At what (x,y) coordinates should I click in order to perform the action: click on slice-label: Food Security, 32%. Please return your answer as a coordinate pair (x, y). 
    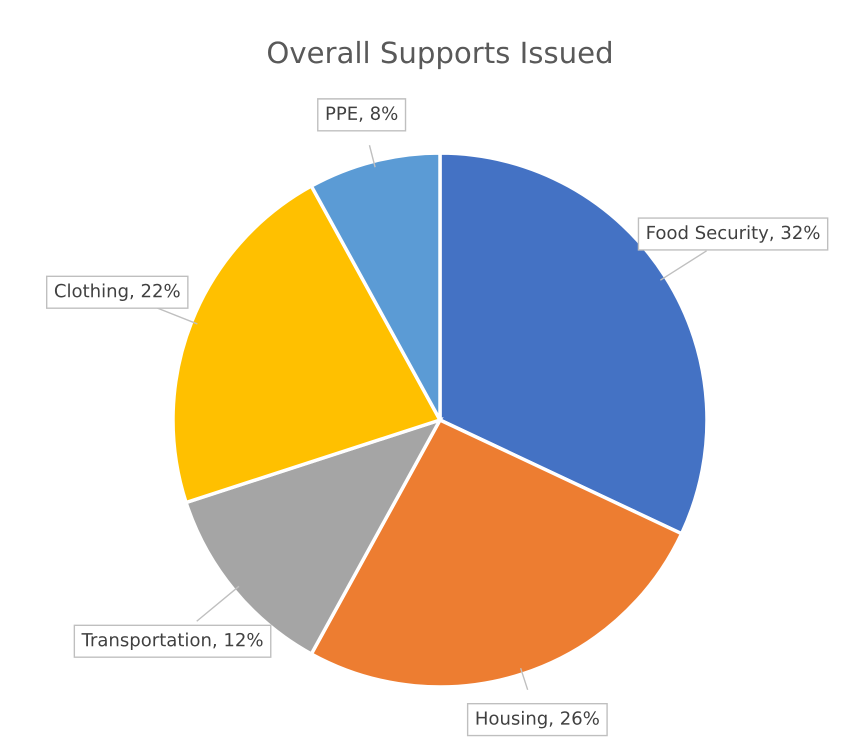
    Looking at the image, I should click on (733, 234).